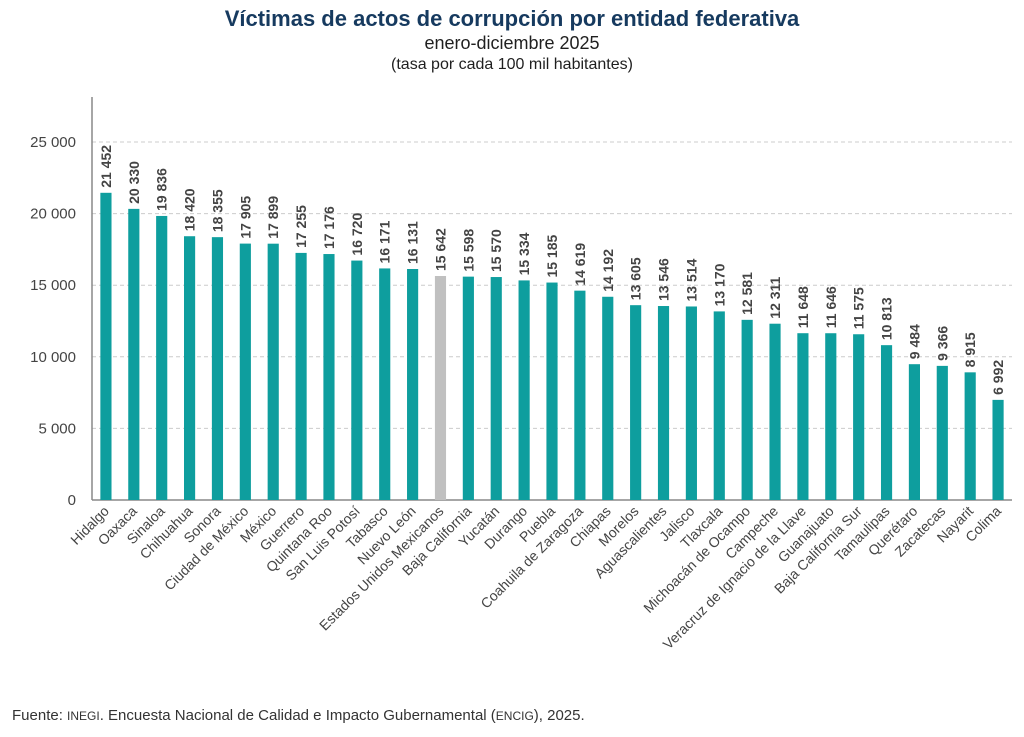  What do you see at coordinates (859, 308) in the screenshot?
I see `value-label: 11 575` at bounding box center [859, 308].